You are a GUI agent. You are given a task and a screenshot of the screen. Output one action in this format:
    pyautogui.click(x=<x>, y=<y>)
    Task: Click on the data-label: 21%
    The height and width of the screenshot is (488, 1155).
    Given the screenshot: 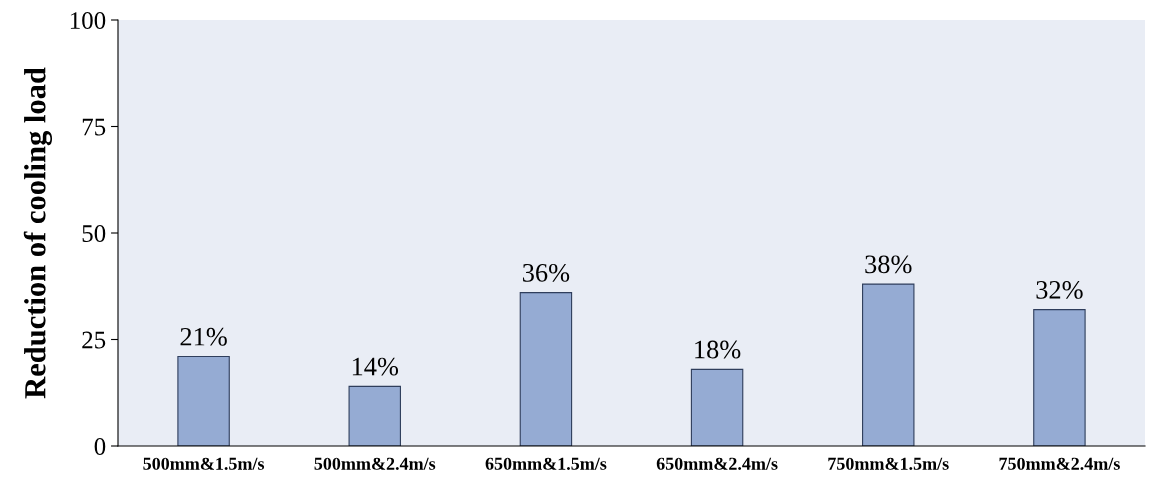 What is the action you would take?
    pyautogui.click(x=203, y=336)
    